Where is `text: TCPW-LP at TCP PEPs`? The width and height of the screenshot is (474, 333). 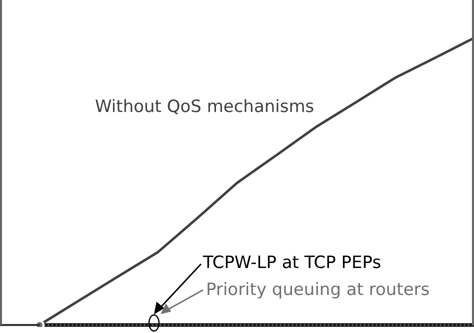
text: TCPW-LP at TCP PEPs is located at coordinates (292, 263).